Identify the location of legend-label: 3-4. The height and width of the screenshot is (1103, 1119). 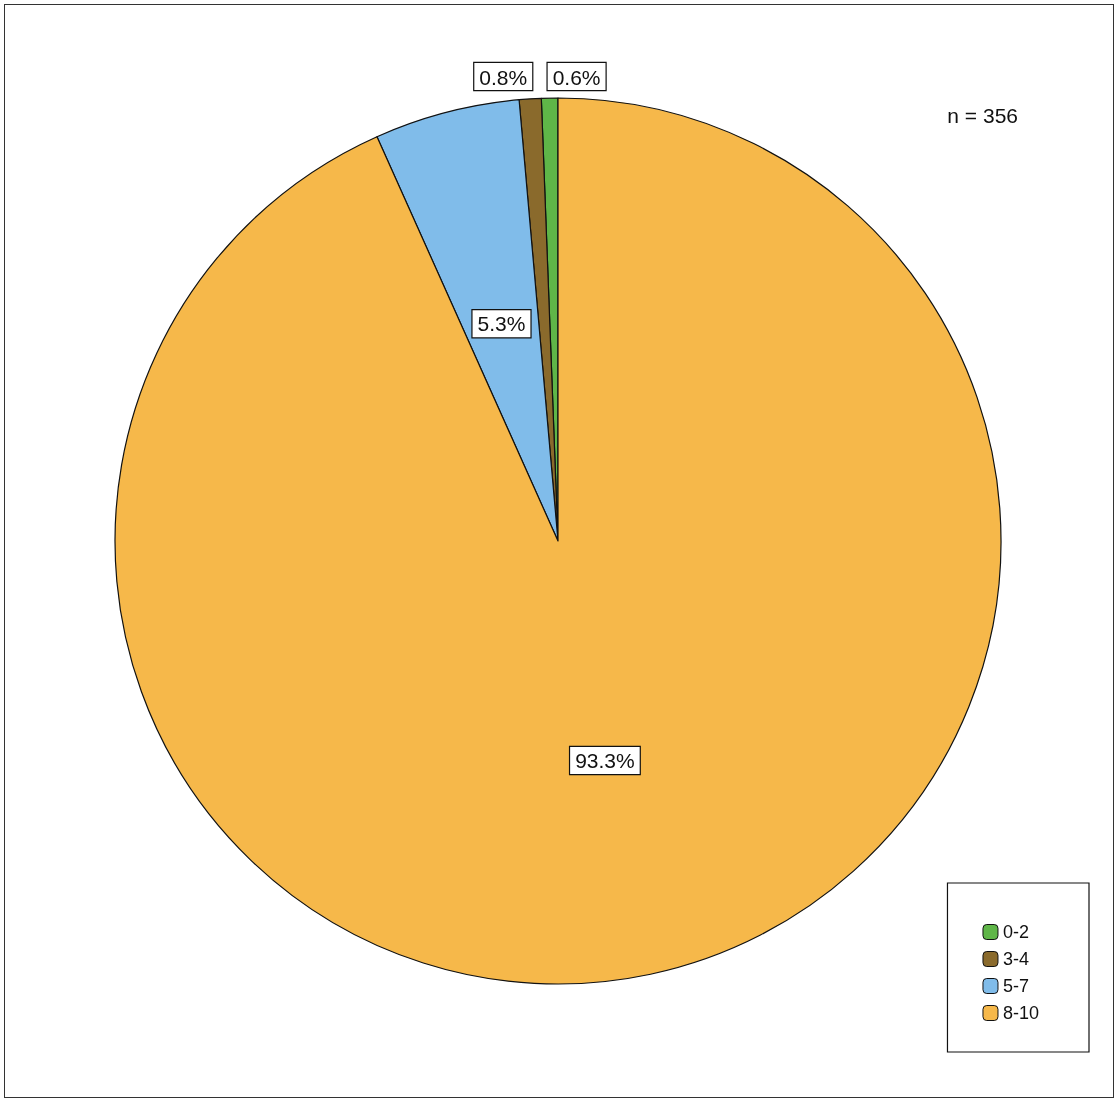
(1015, 959).